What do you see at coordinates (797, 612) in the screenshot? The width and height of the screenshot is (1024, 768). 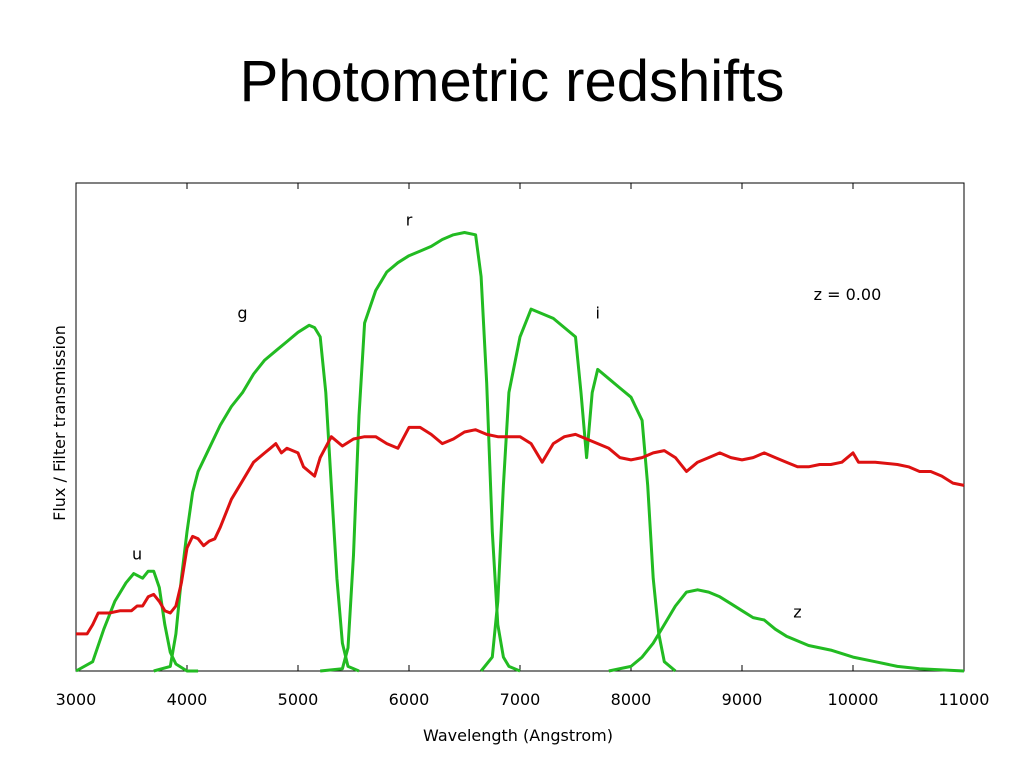 I see `band-label-z: z` at bounding box center [797, 612].